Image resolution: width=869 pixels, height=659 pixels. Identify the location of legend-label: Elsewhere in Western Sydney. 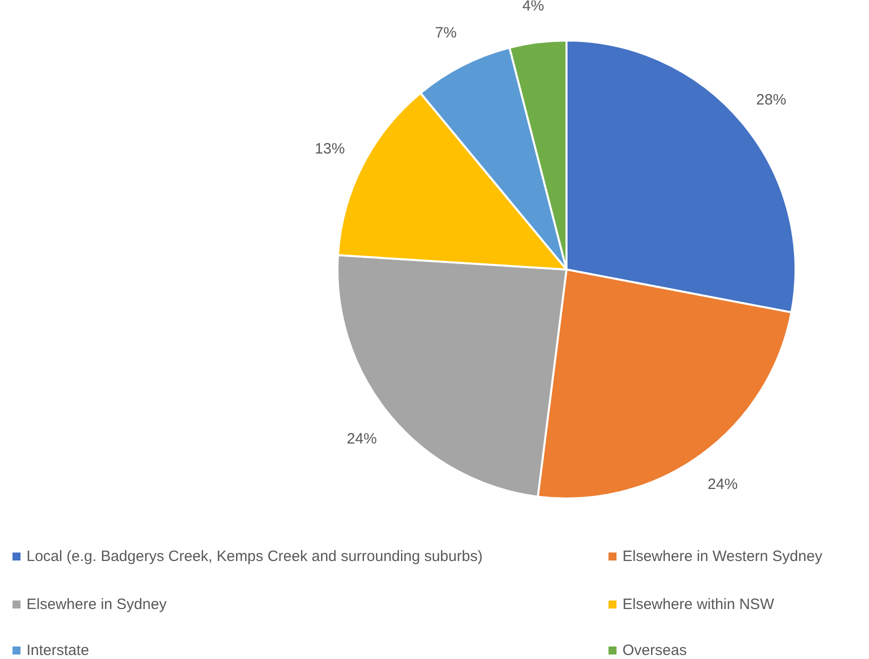
(722, 556).